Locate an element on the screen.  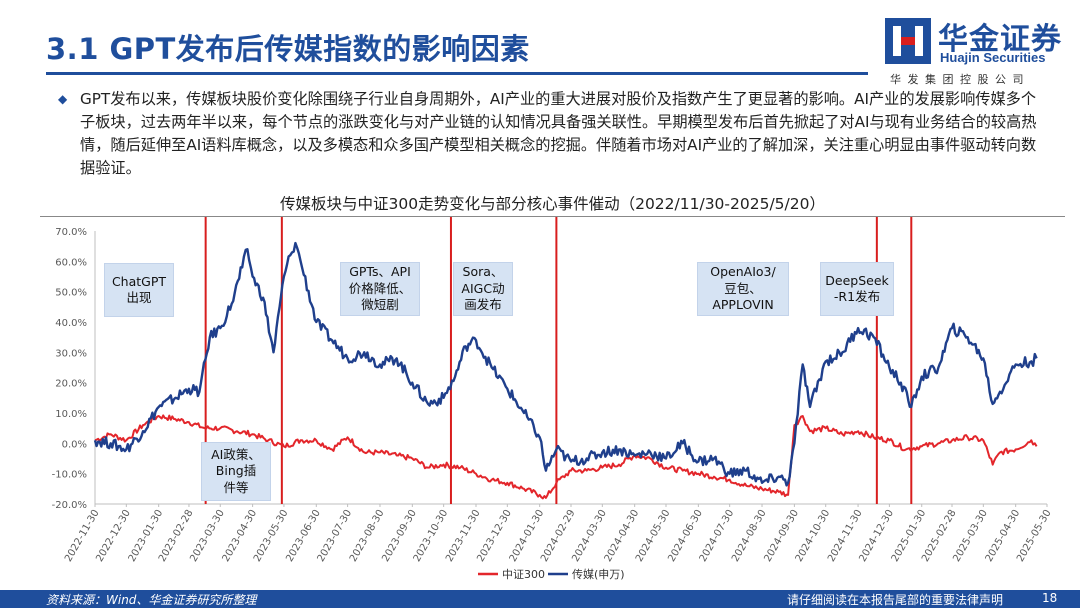
x-tick-label: 2023-05-30 is located at coordinates (271, 536).